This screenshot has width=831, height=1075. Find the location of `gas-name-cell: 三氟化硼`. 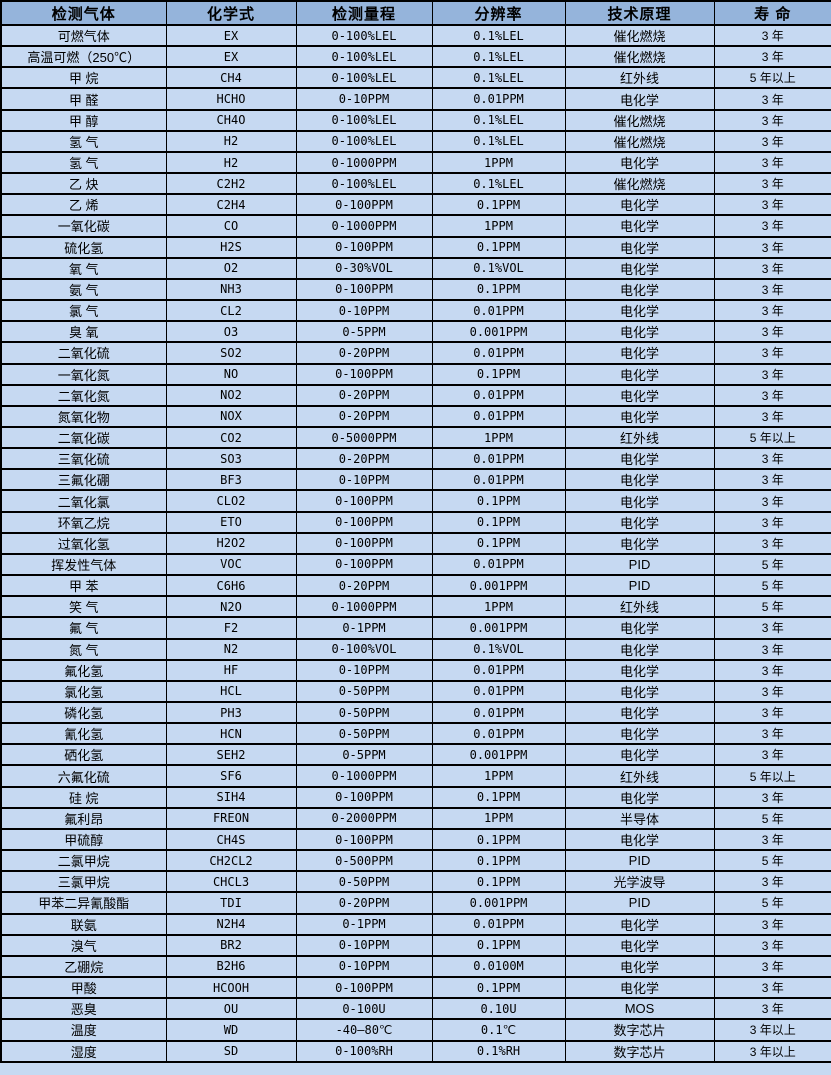

gas-name-cell: 三氟化硼 is located at coordinates (83, 480).